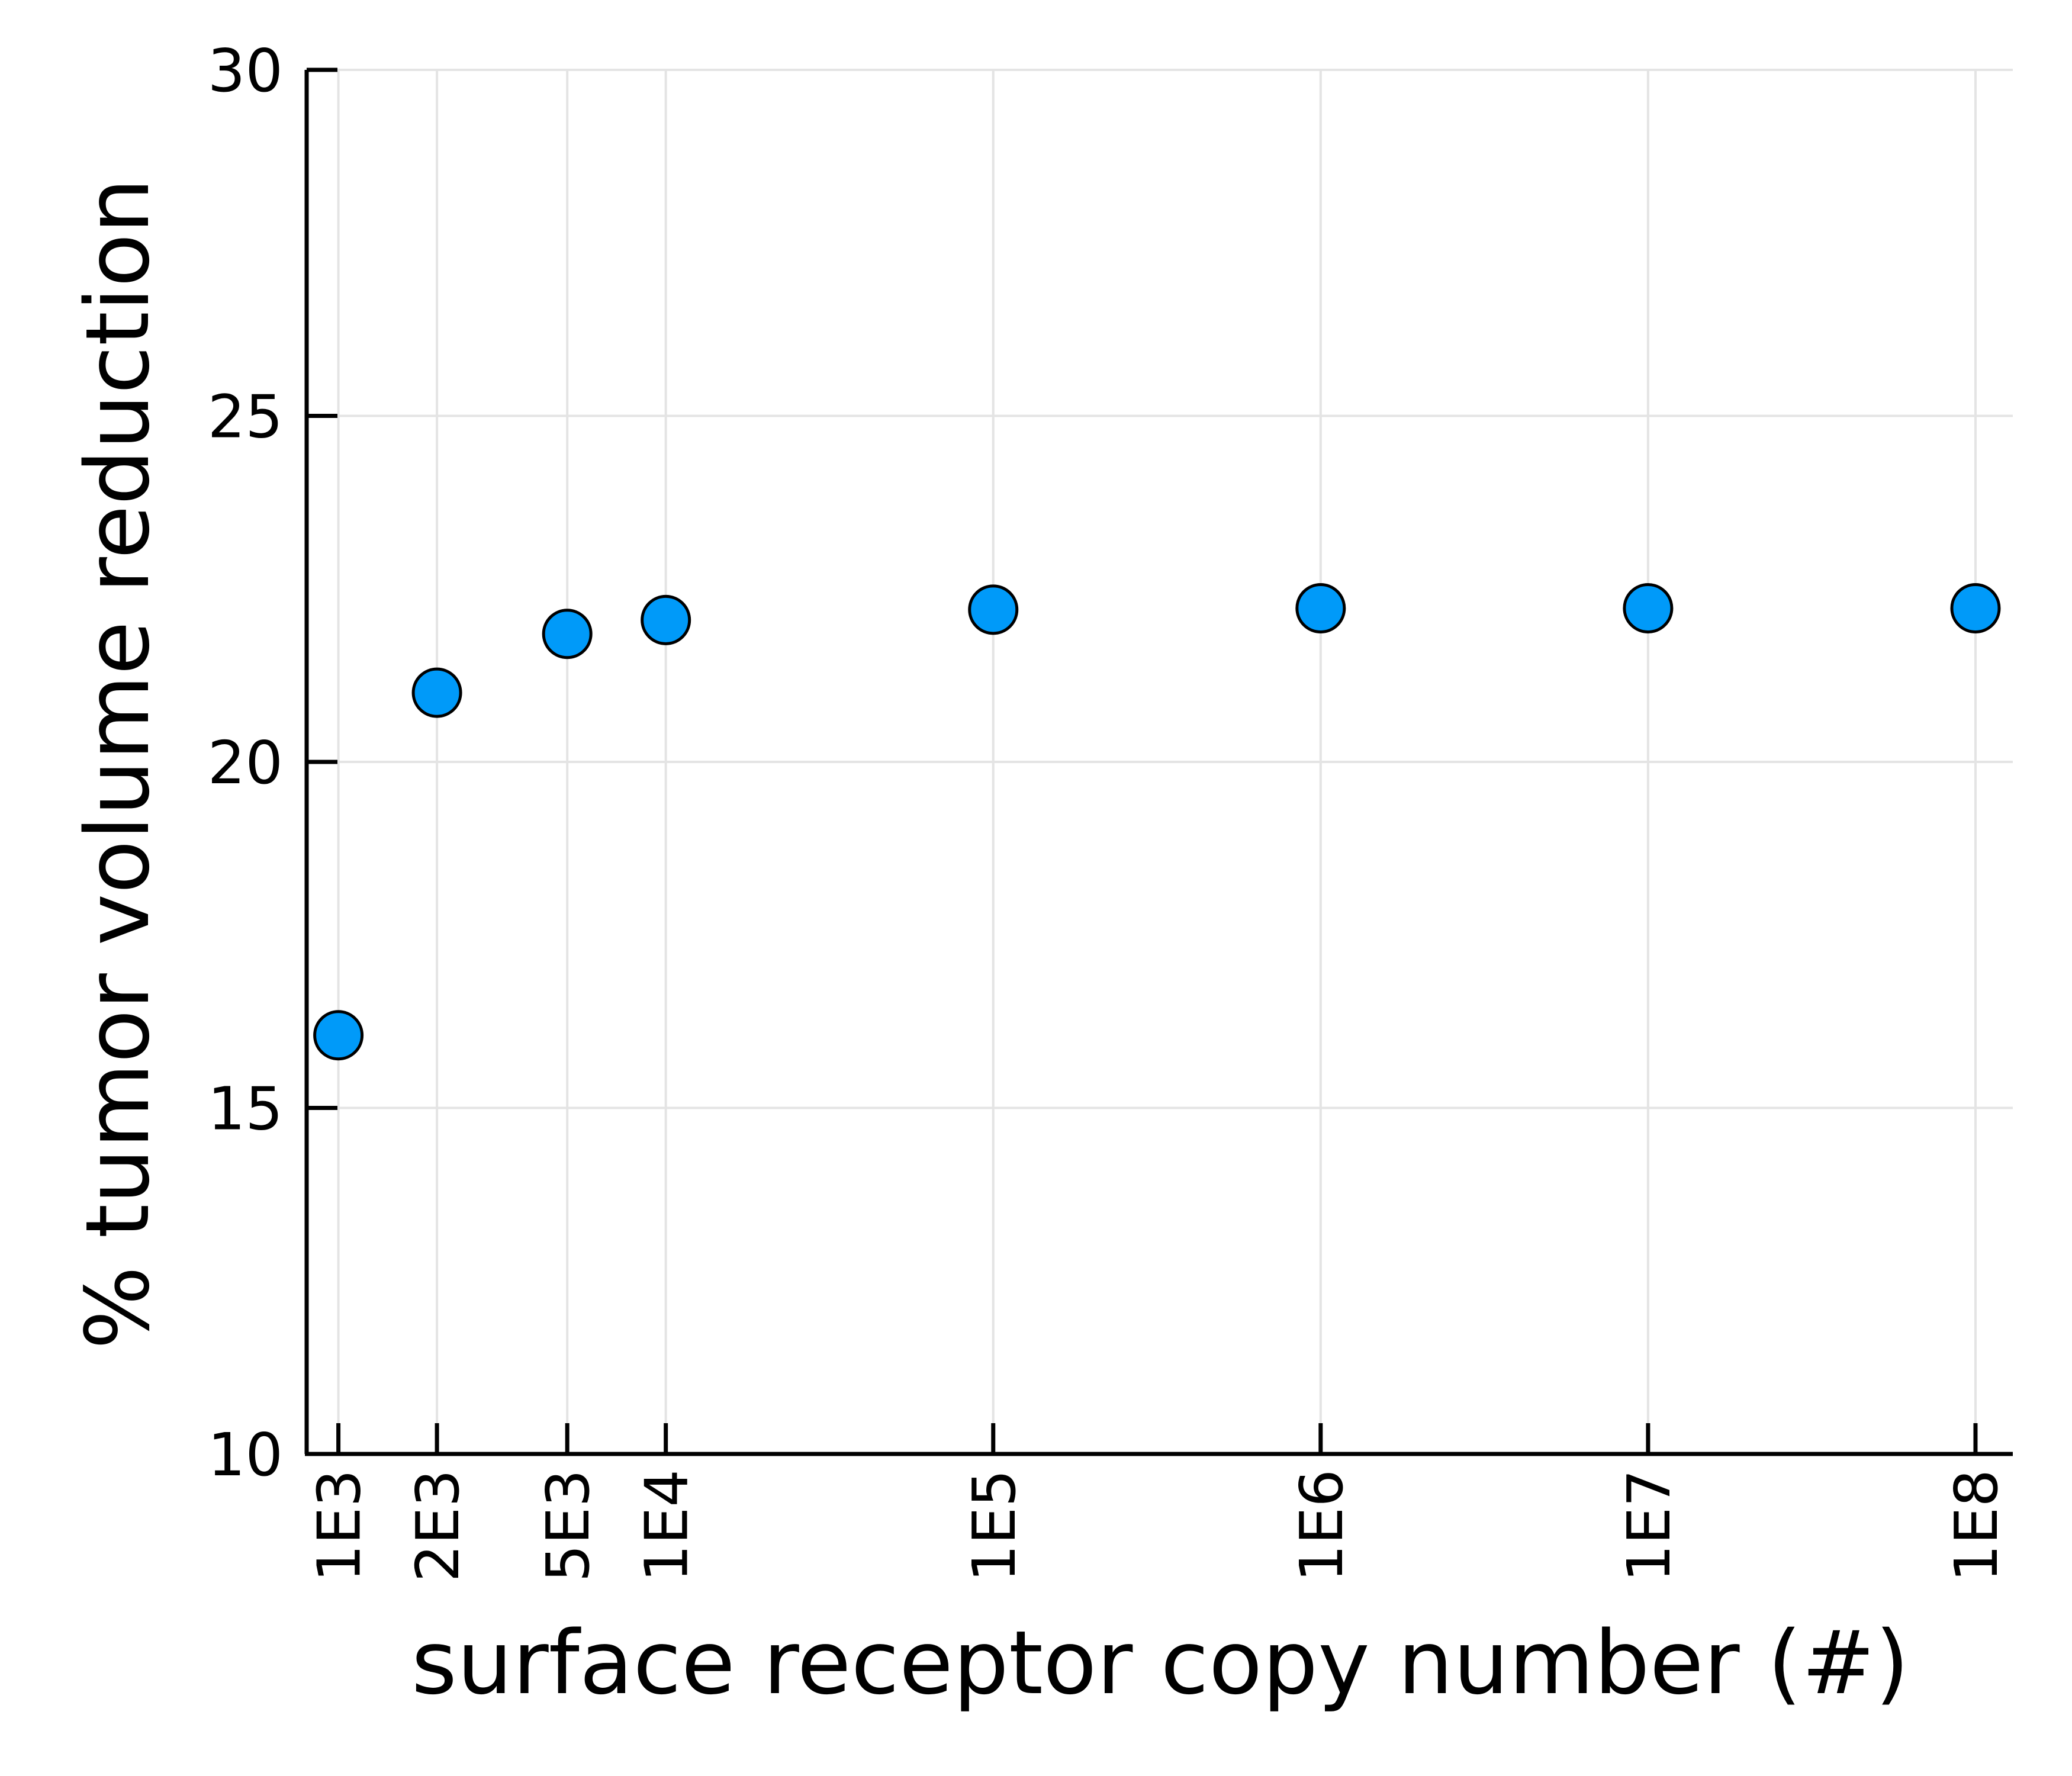  Describe the element at coordinates (1976, 1525) in the screenshot. I see `x-tick-label-7: 1E8` at that location.